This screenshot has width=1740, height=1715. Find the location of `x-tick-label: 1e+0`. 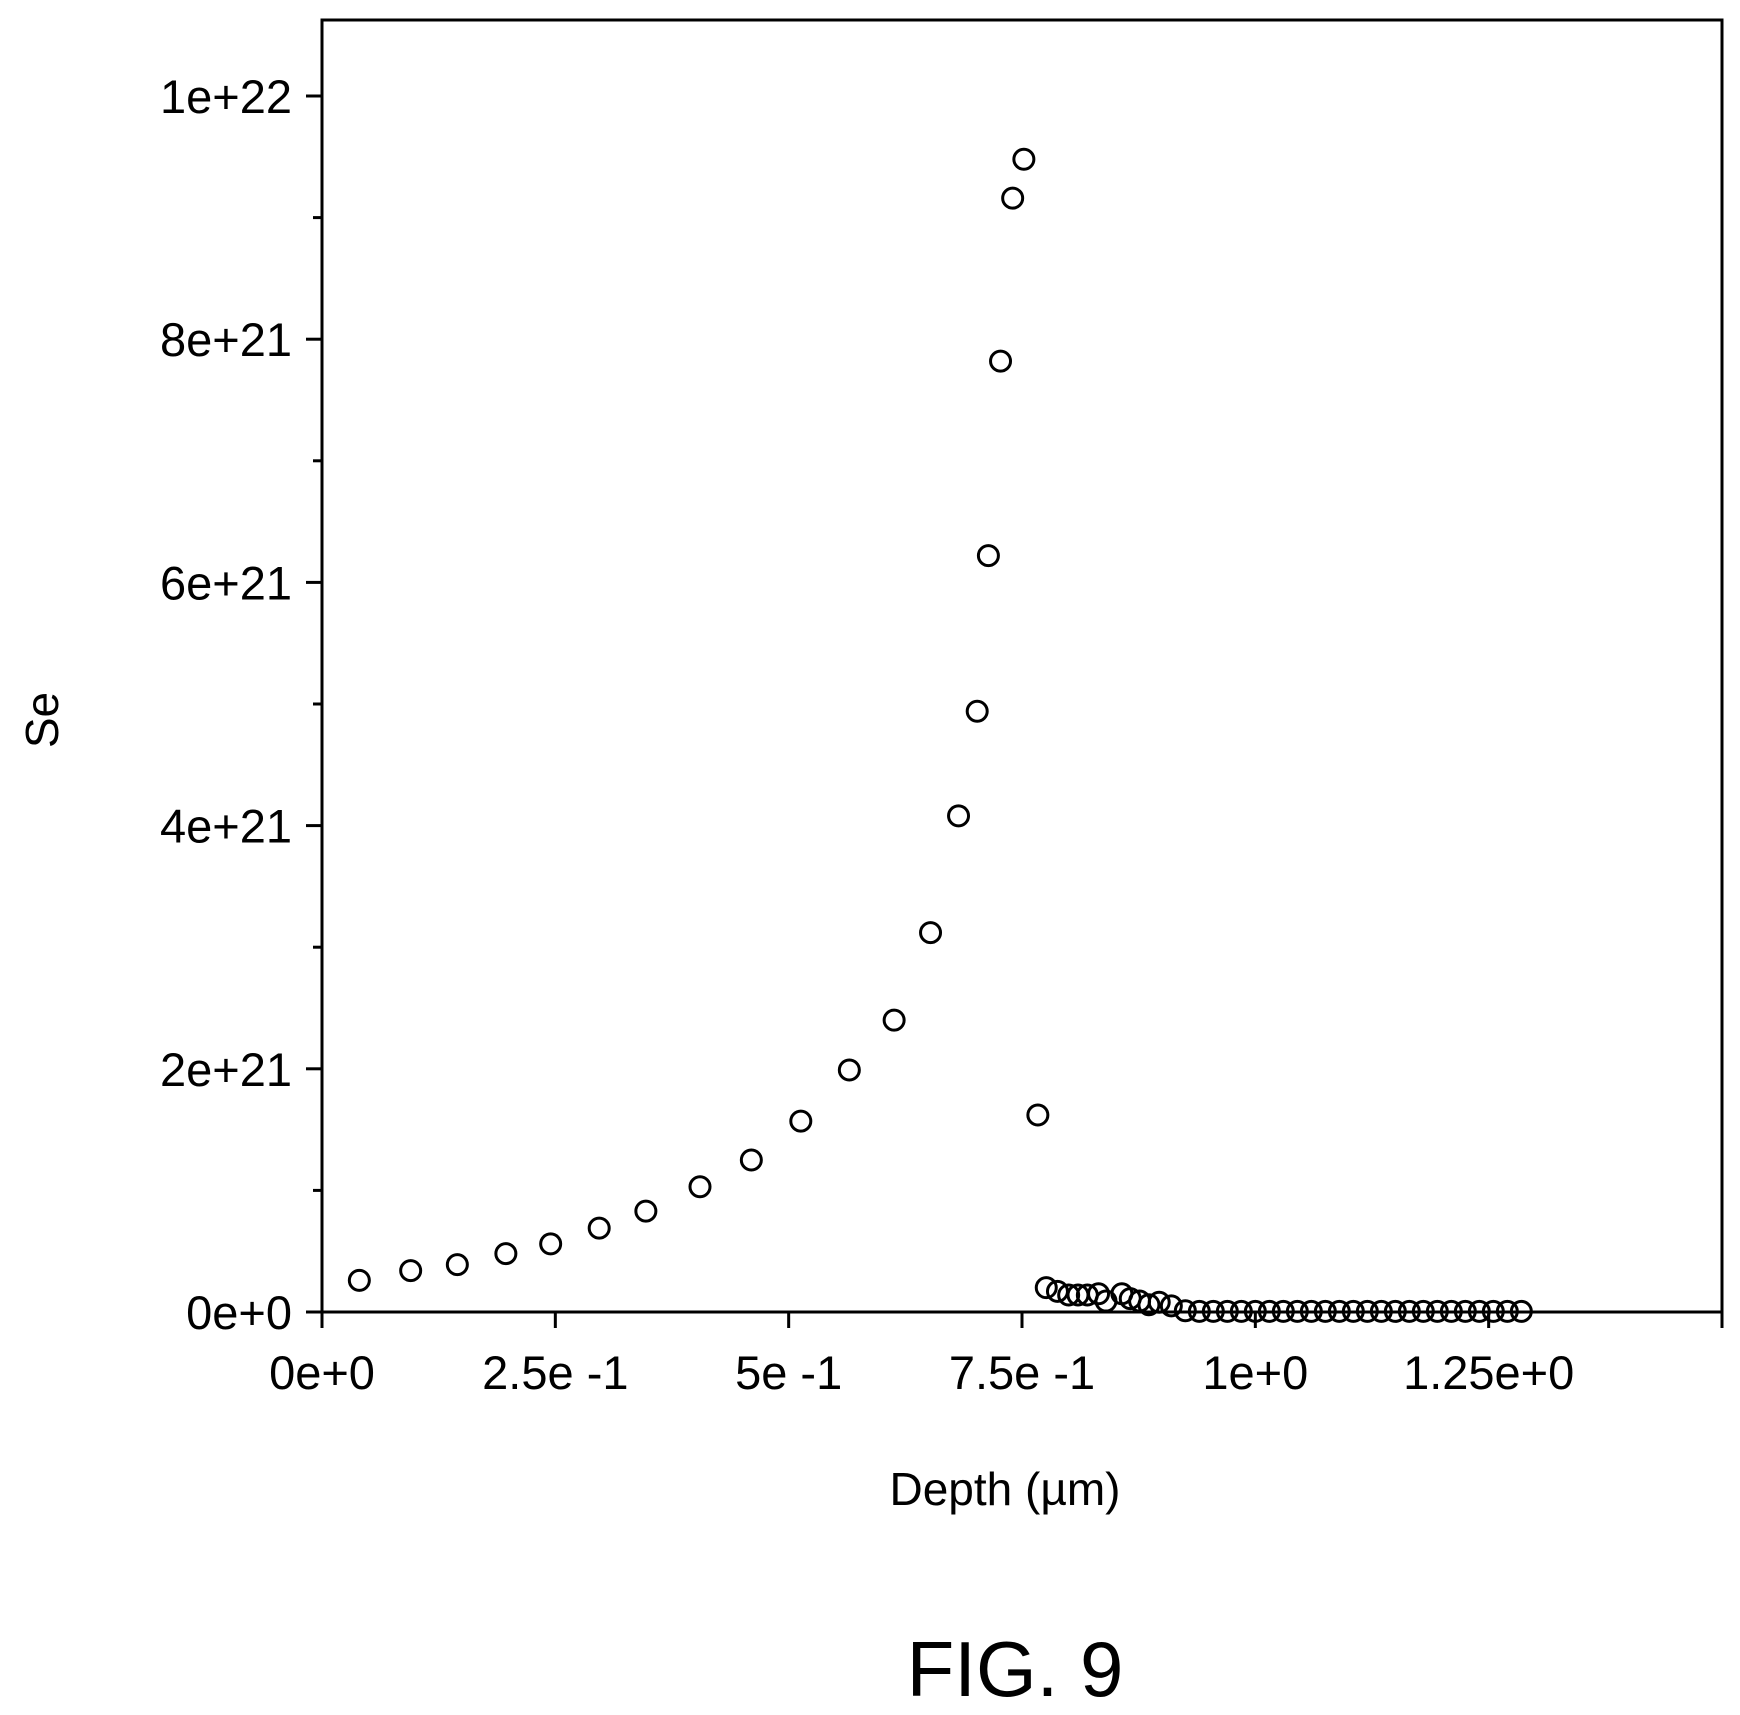

x-tick-label: 1e+0 is located at coordinates (1255, 1372).